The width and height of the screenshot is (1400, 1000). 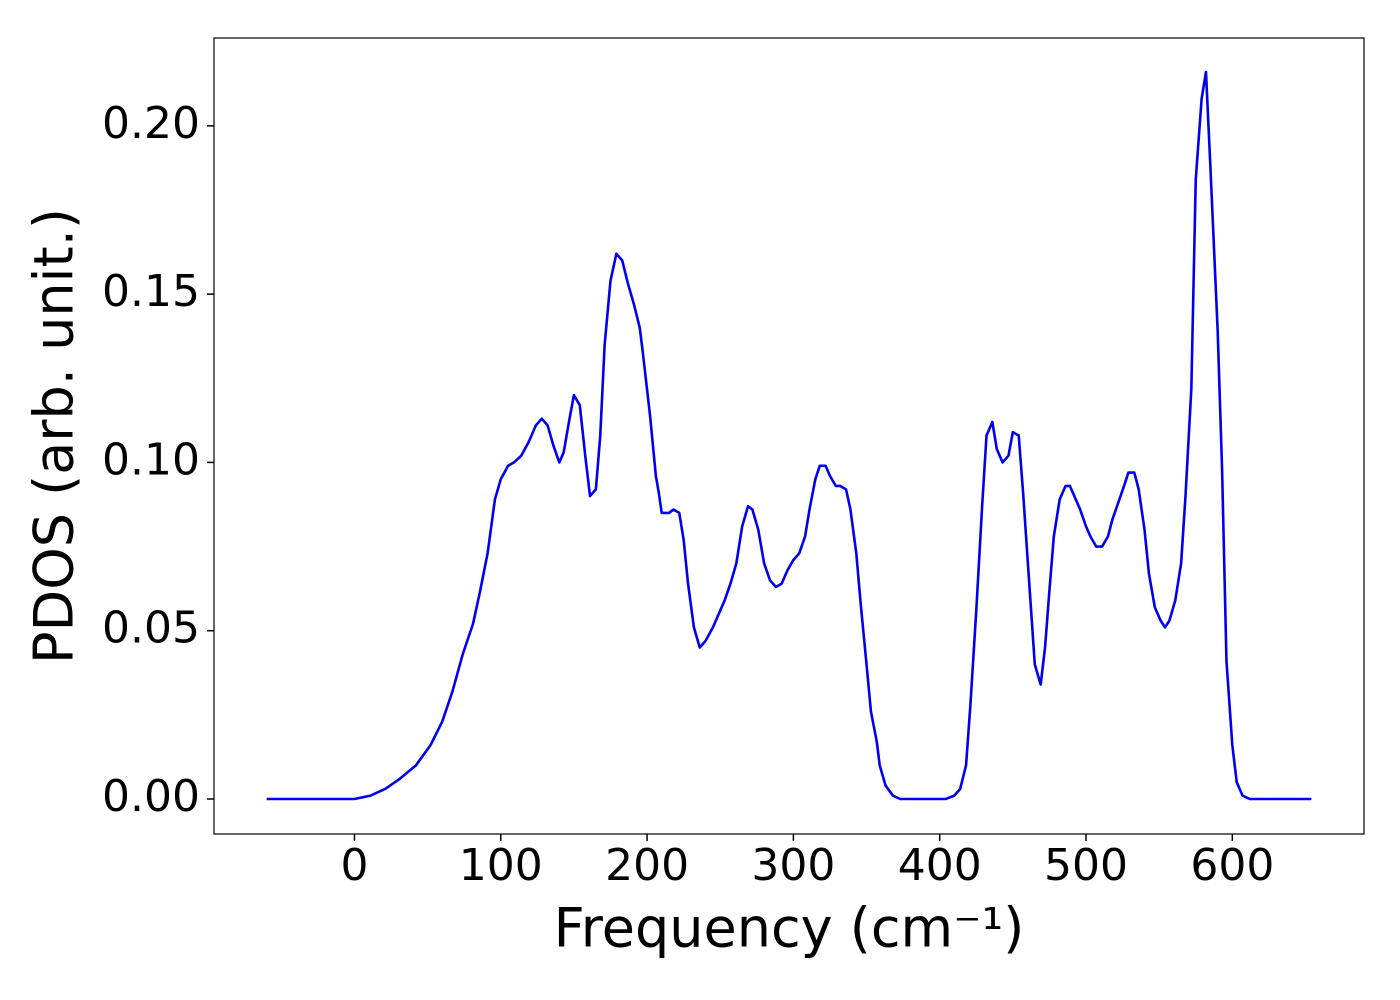 I want to click on x-tick-label: 600, so click(x=1232, y=865).